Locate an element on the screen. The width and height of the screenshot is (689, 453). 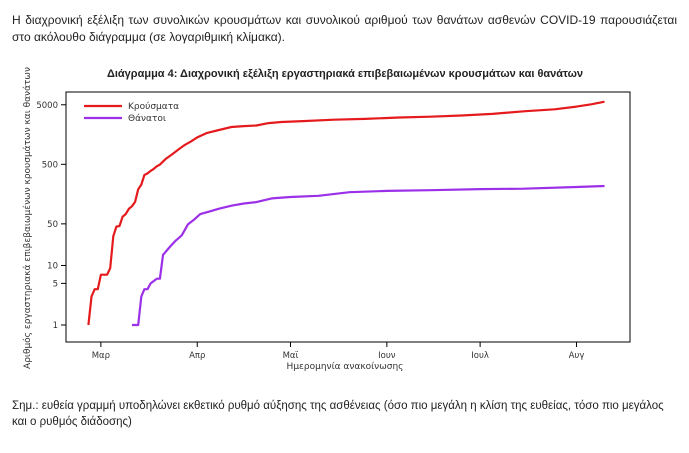
legend-label-deaths: Θάνατοι is located at coordinates (147, 119).